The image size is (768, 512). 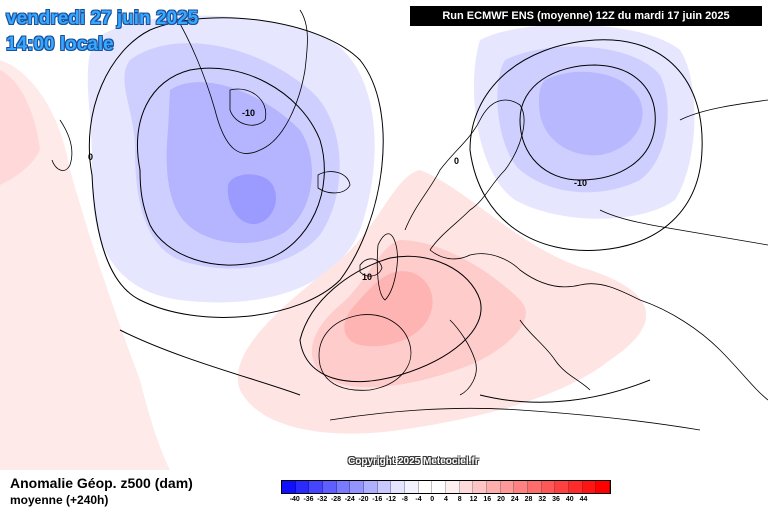 What do you see at coordinates (102, 18) in the screenshot?
I see `forecast-date: vendredi 27 juin 2025` at bounding box center [102, 18].